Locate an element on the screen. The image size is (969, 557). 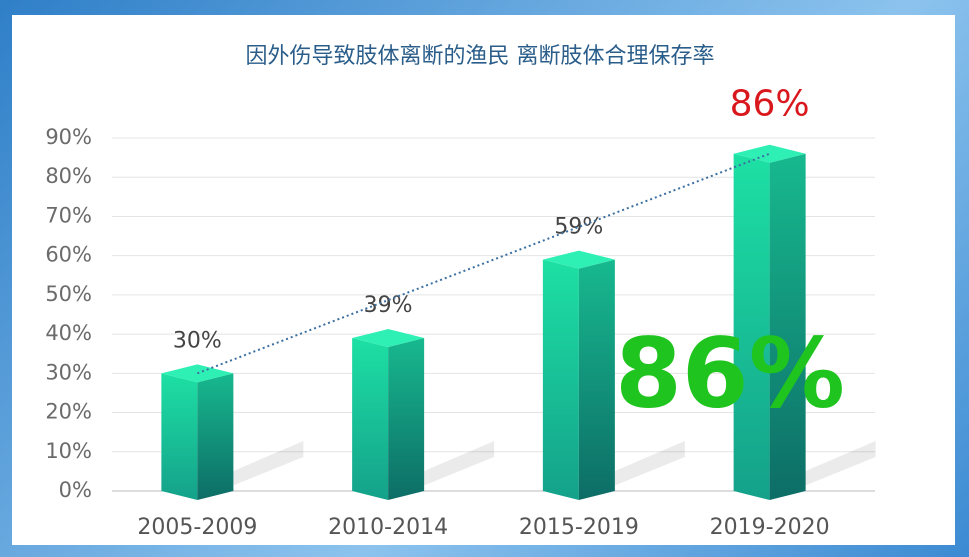
x-tick-label: 2005-2009 is located at coordinates (197, 527).